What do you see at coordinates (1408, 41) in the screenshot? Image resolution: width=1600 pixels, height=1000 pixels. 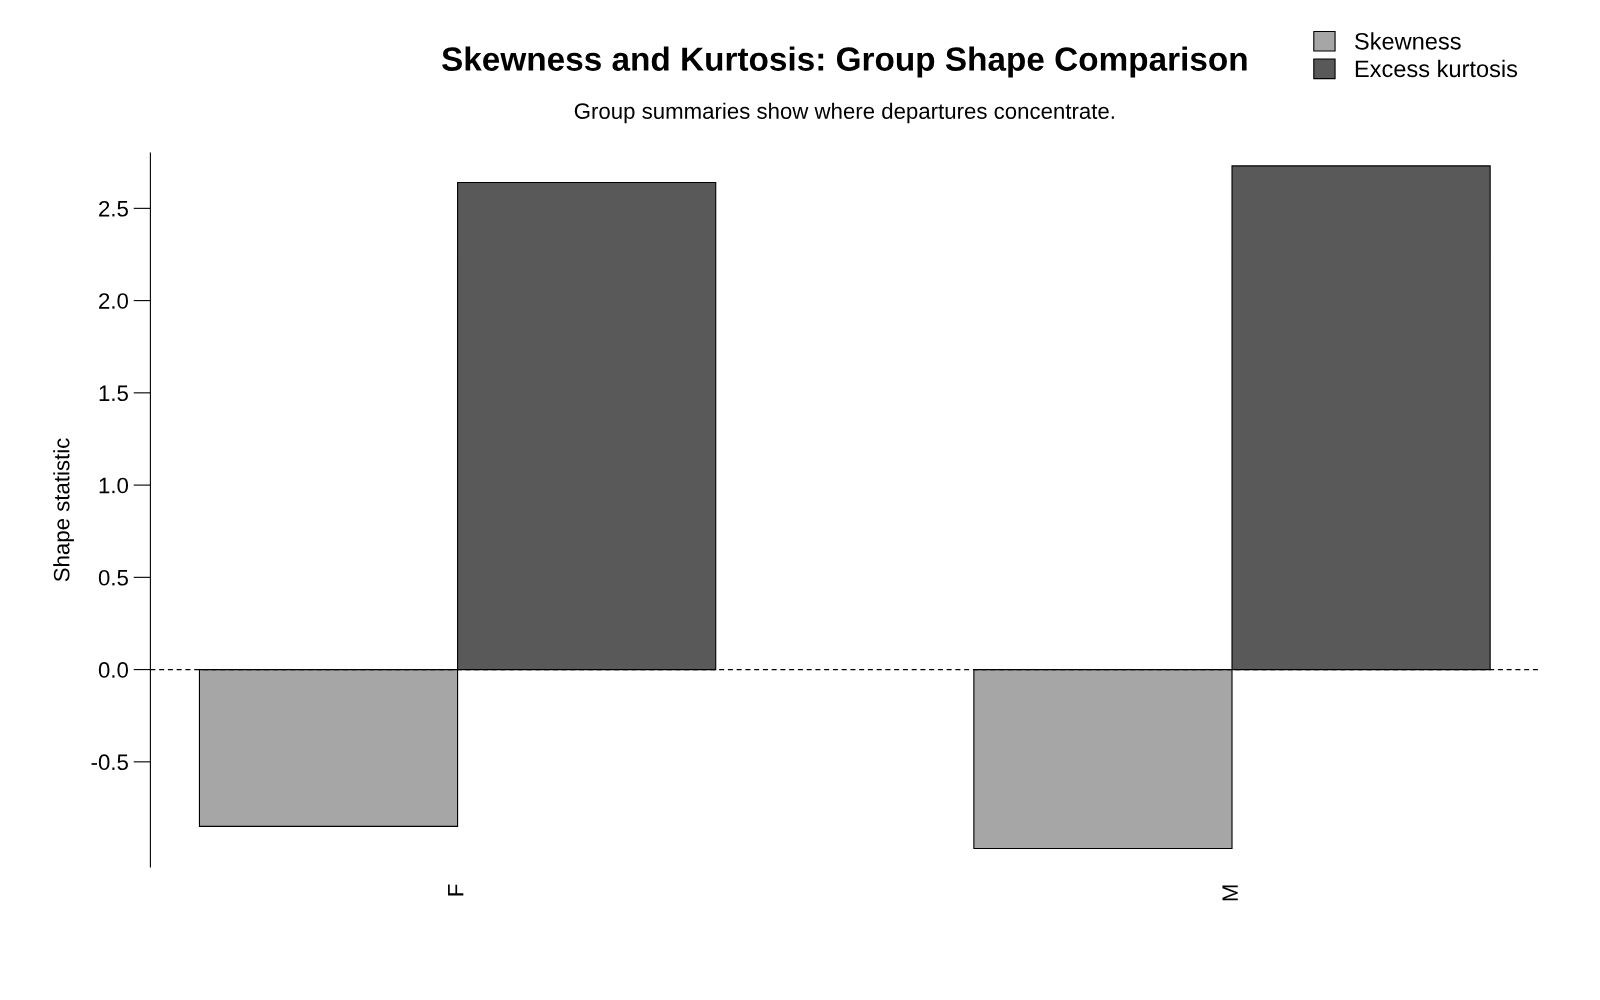 I see `legend-label: Skewness` at bounding box center [1408, 41].